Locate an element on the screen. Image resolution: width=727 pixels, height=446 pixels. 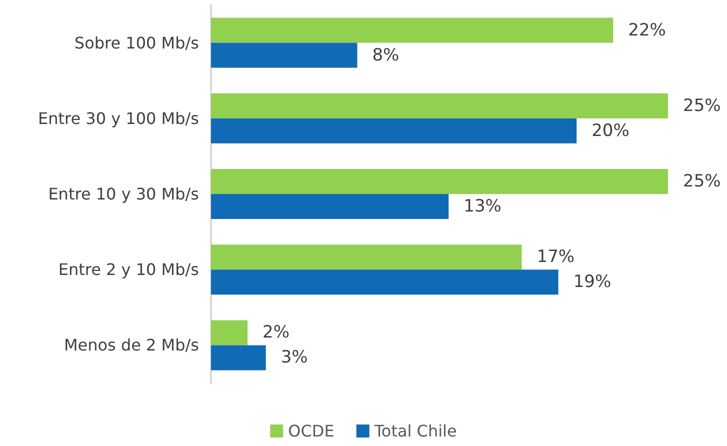
data-label: 2% is located at coordinates (276, 332).